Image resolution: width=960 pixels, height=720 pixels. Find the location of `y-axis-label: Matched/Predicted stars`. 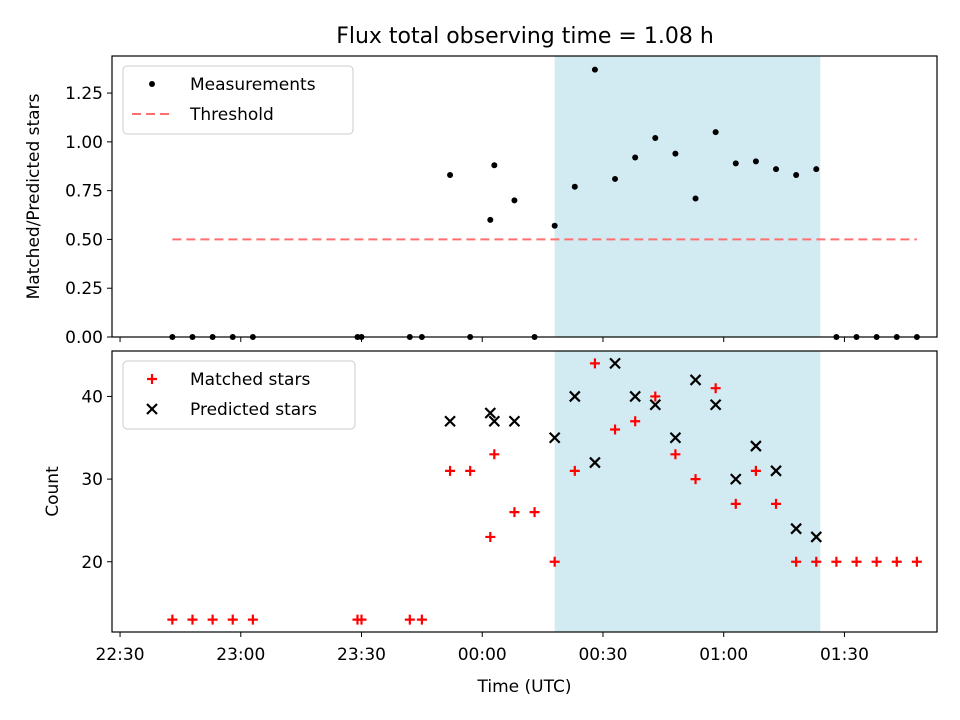

y-axis-label: Matched/Predicted stars is located at coordinates (34, 196).